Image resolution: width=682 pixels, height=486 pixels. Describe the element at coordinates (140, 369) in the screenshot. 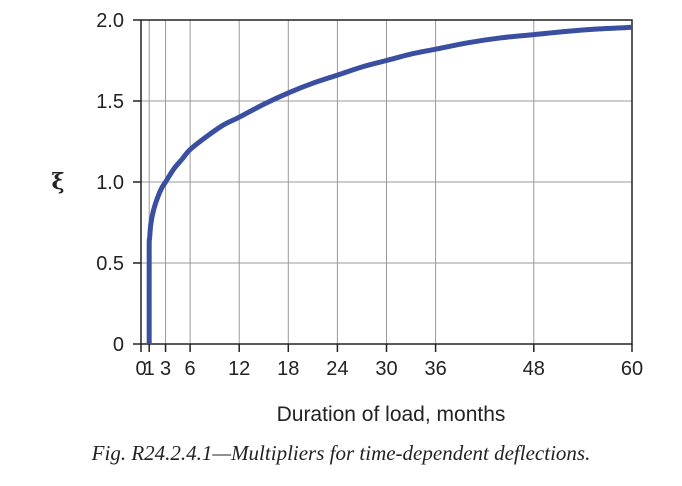

I see `x-tick-label-0: 0` at that location.